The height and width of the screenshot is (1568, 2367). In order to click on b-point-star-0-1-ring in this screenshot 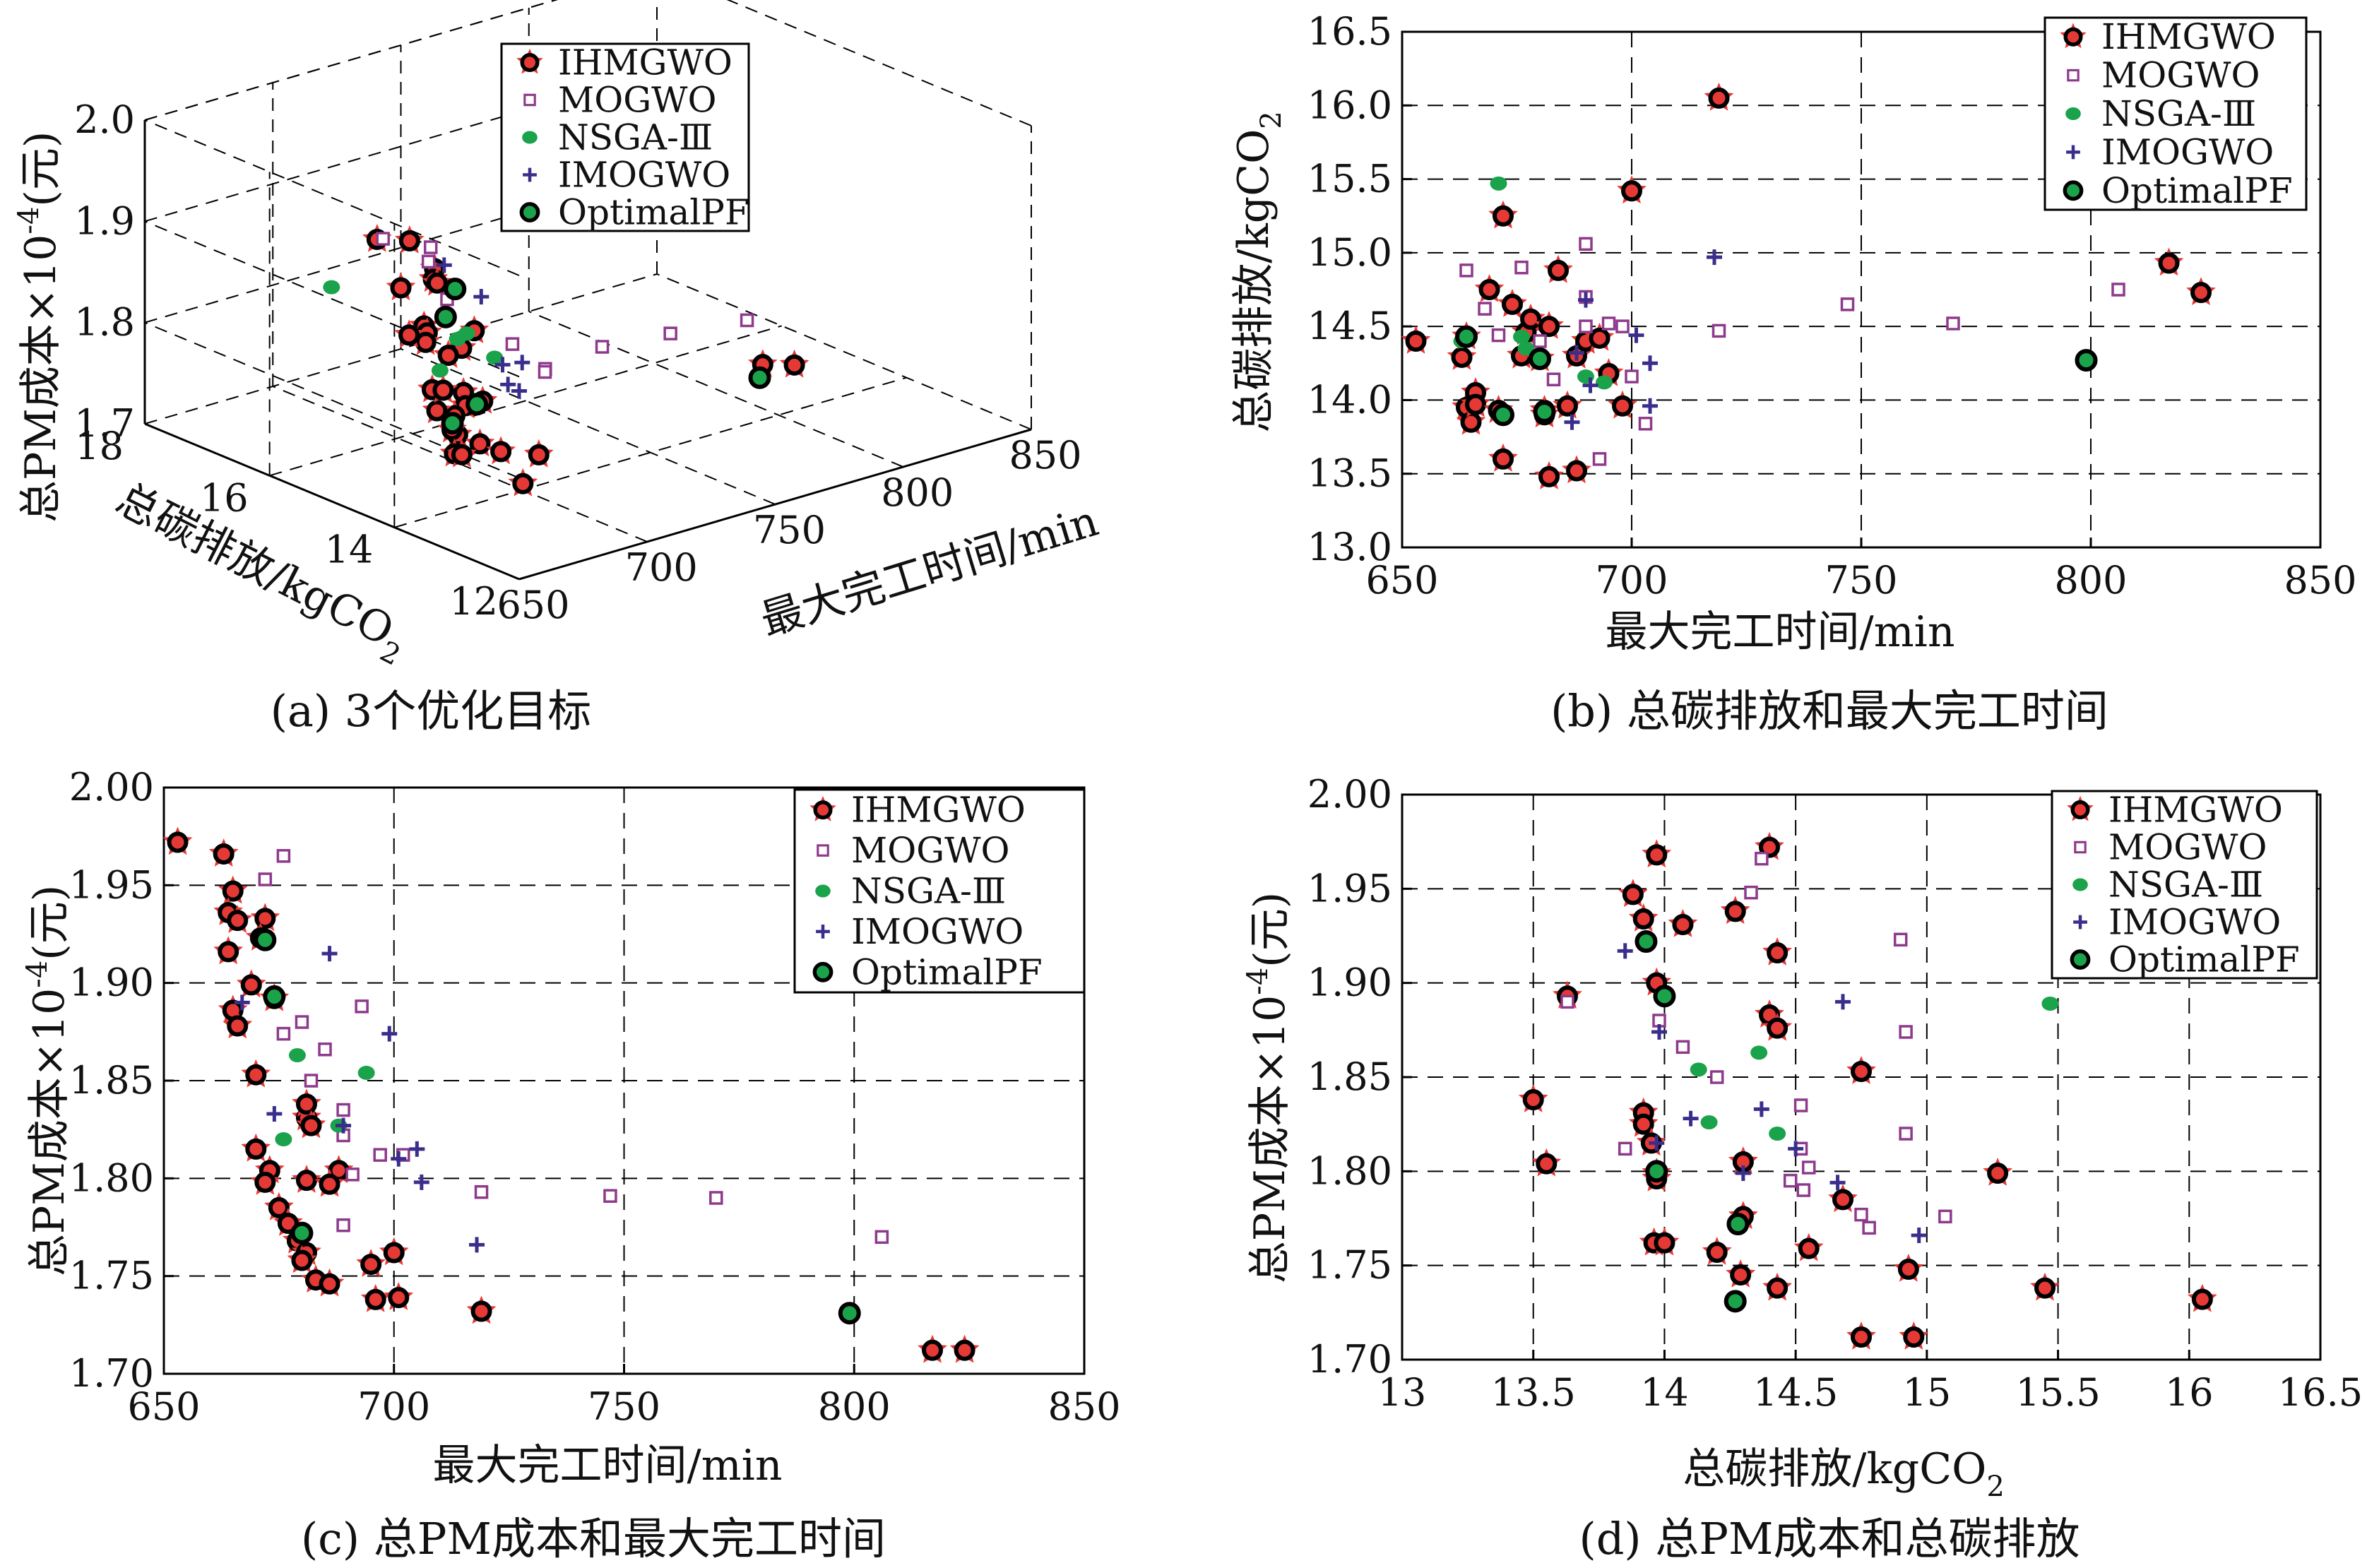, I will do `click(1462, 357)`.